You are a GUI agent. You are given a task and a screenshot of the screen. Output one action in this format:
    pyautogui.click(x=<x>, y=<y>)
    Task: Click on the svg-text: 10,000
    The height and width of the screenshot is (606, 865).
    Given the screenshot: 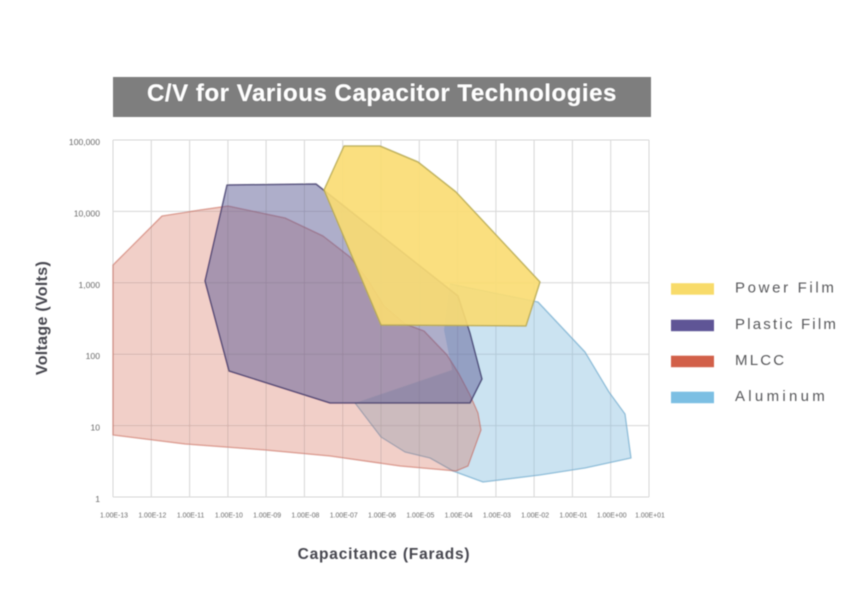 What is the action you would take?
    pyautogui.click(x=87, y=213)
    